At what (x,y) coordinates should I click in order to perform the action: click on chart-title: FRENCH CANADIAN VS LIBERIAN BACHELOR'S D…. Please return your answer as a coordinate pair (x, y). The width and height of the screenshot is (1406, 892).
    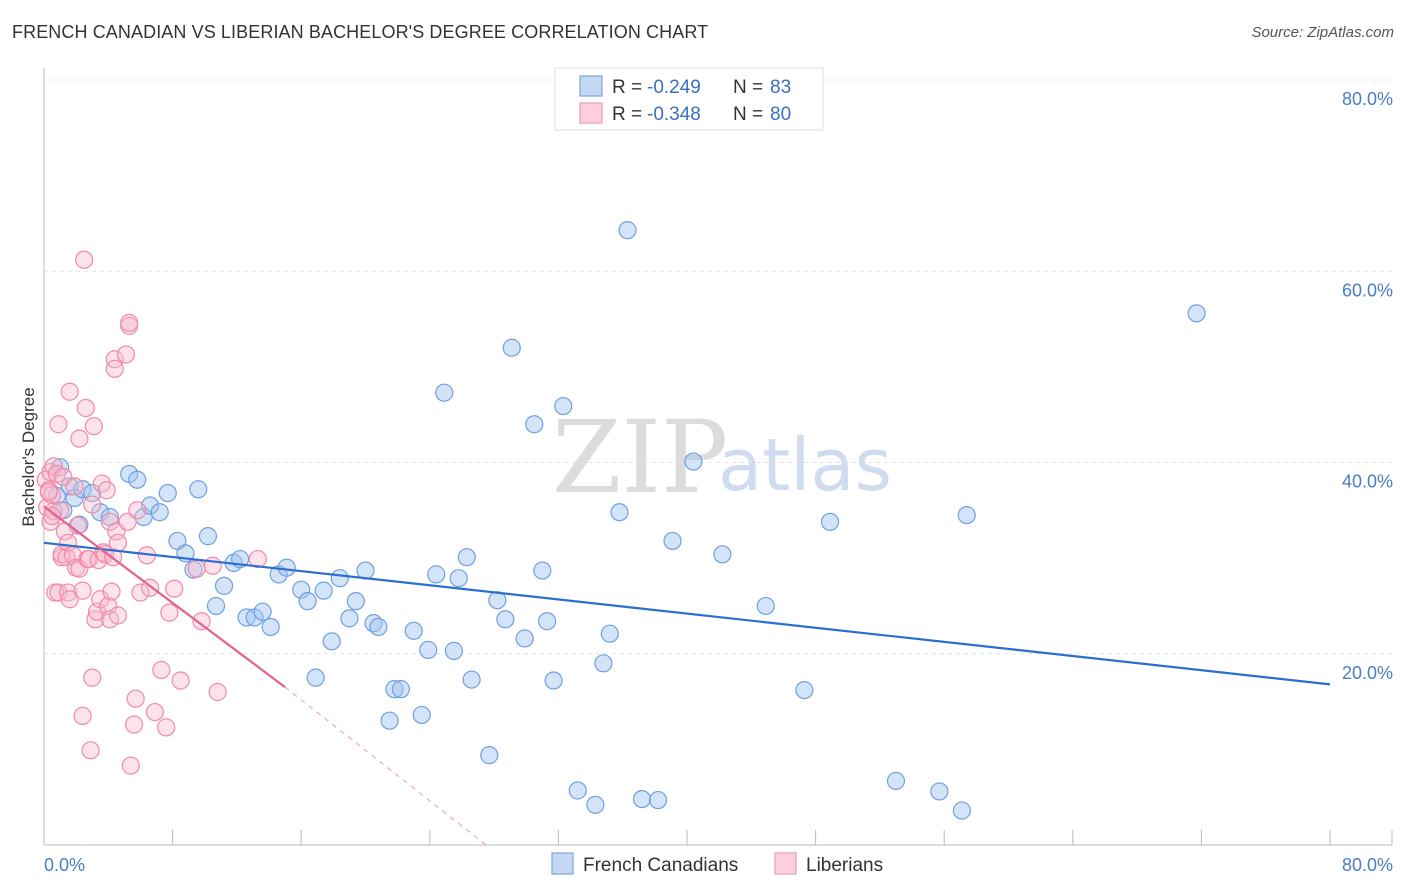
    Looking at the image, I should click on (360, 32).